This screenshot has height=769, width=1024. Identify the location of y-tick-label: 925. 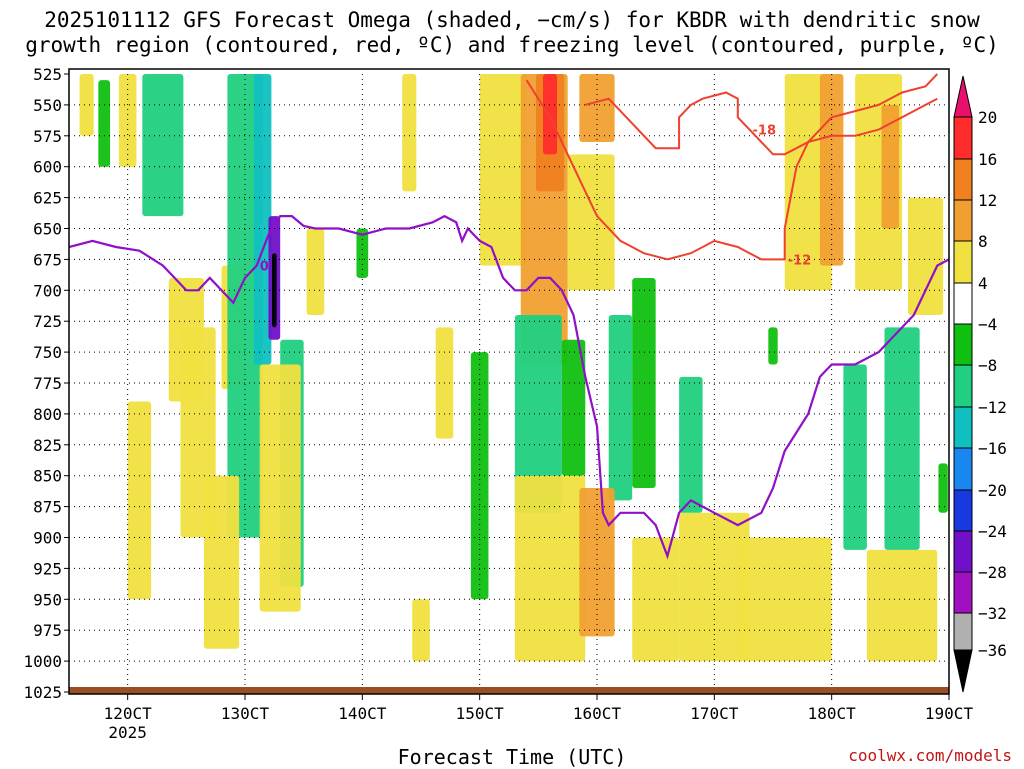
(47, 568).